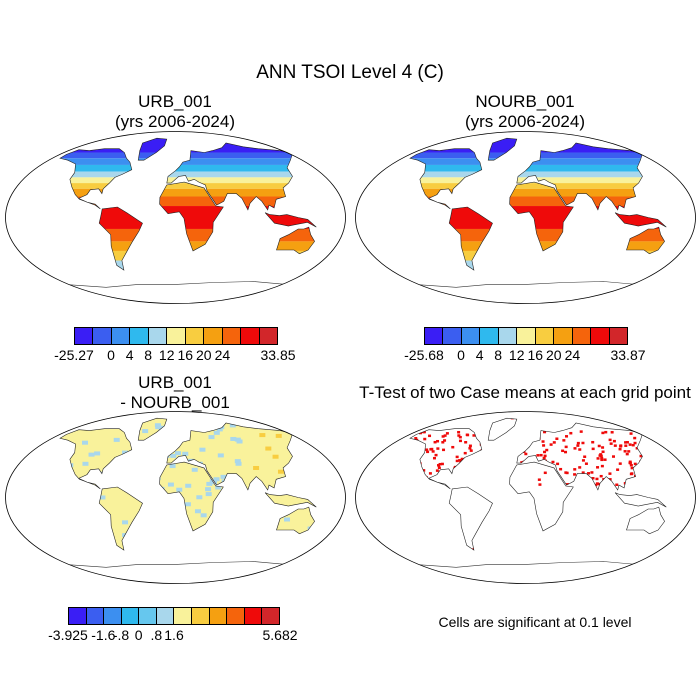  I want to click on colorbar-tick-label: 12, so click(516, 355).